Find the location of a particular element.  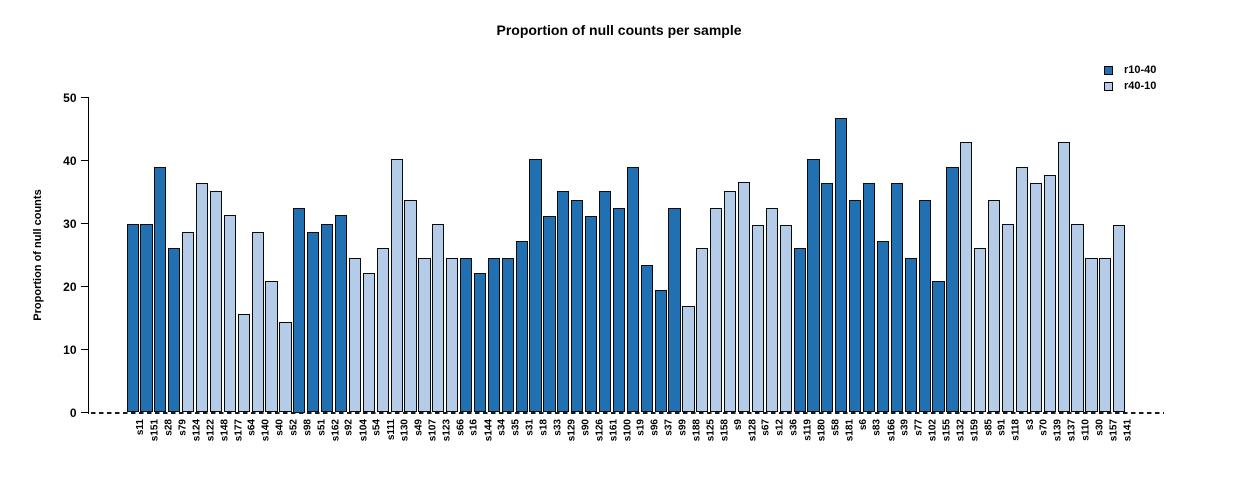

x-tick-label-s159: s159 is located at coordinates (975, 429).